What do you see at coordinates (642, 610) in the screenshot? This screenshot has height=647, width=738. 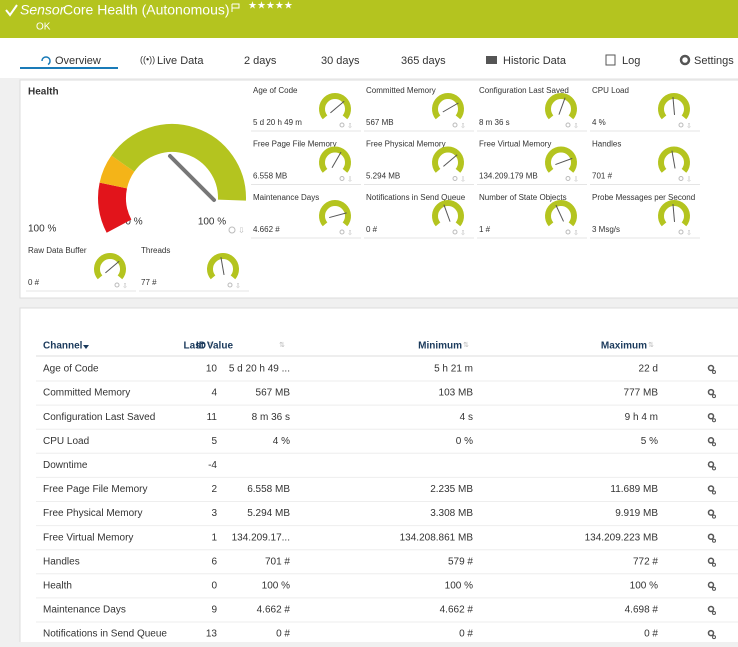 I see `table-cell: 4.698 #` at bounding box center [642, 610].